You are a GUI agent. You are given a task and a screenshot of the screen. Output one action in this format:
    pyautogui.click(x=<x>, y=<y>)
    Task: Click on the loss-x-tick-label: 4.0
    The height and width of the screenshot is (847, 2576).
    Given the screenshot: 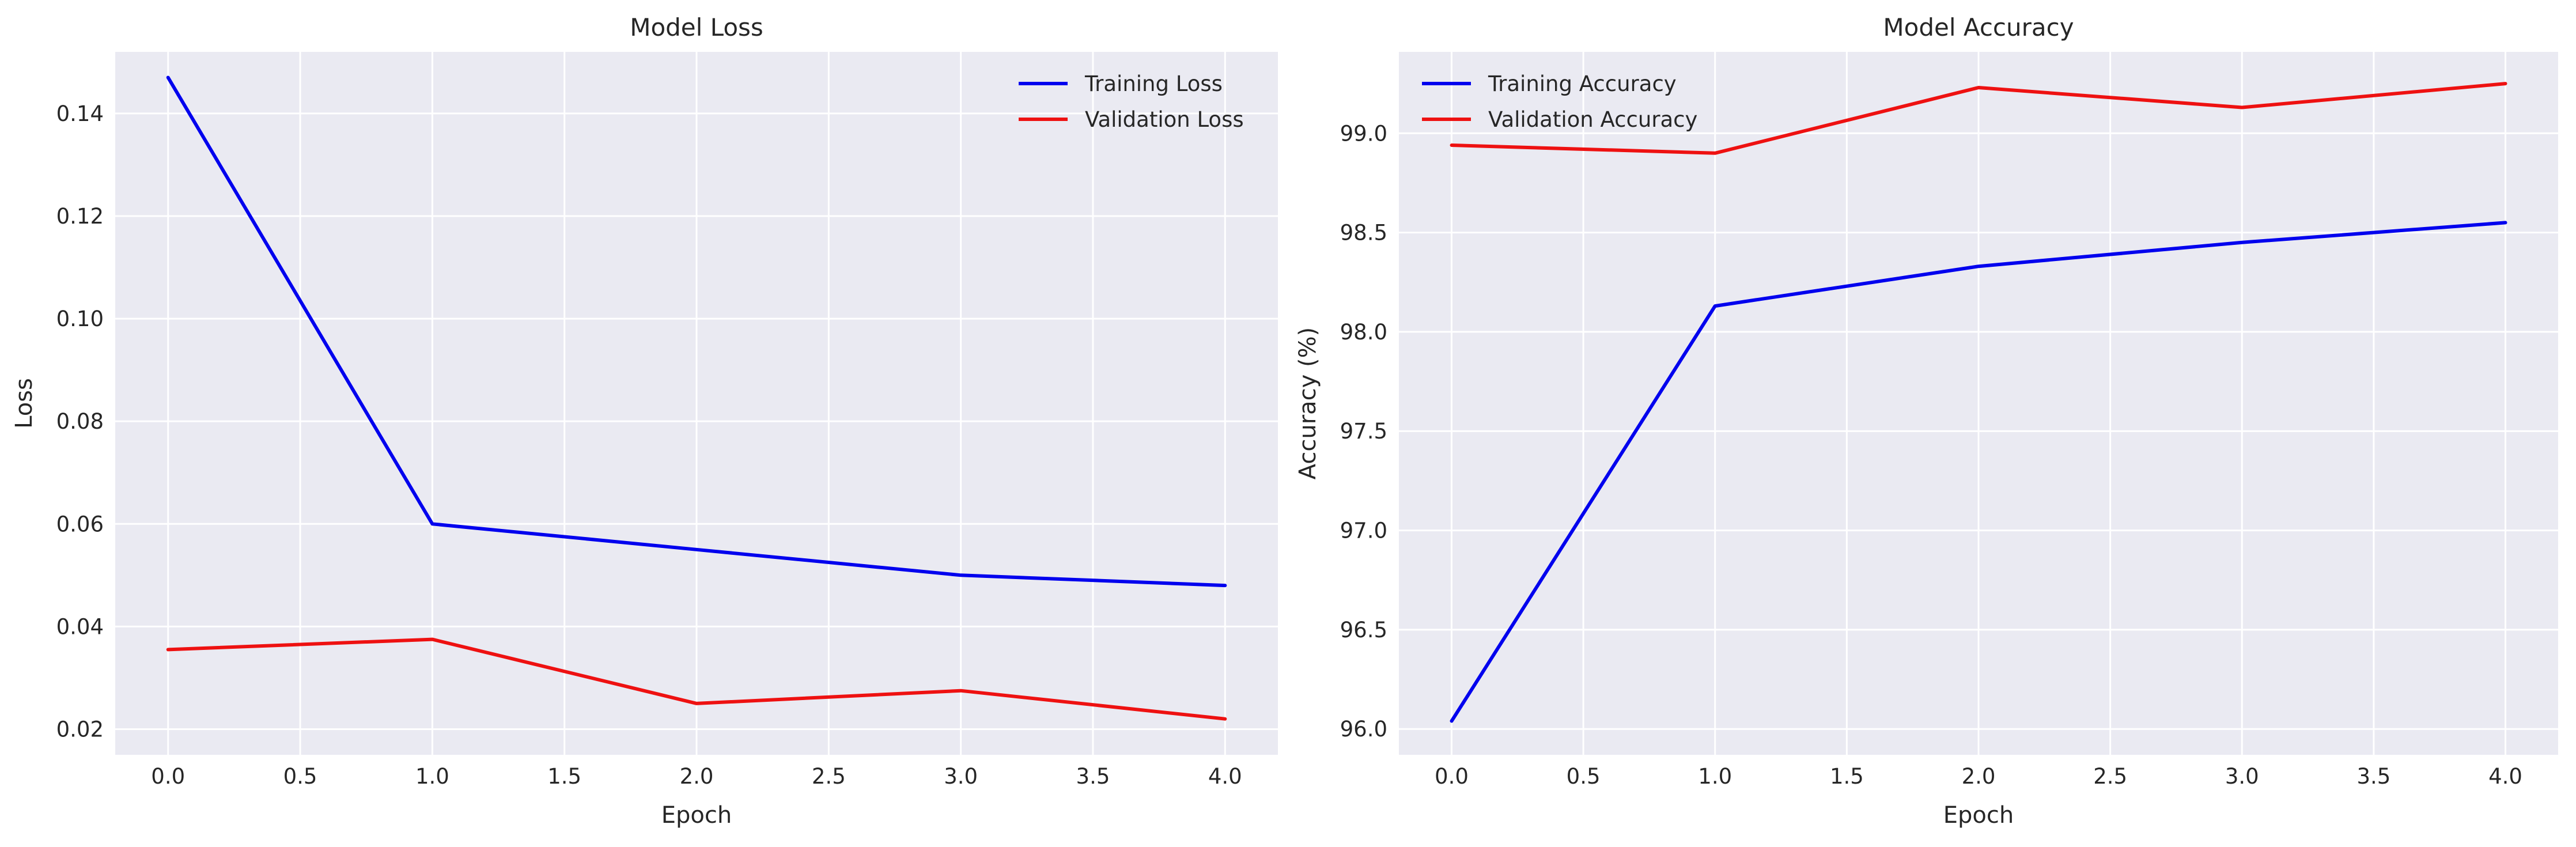 What is the action you would take?
    pyautogui.click(x=1225, y=776)
    